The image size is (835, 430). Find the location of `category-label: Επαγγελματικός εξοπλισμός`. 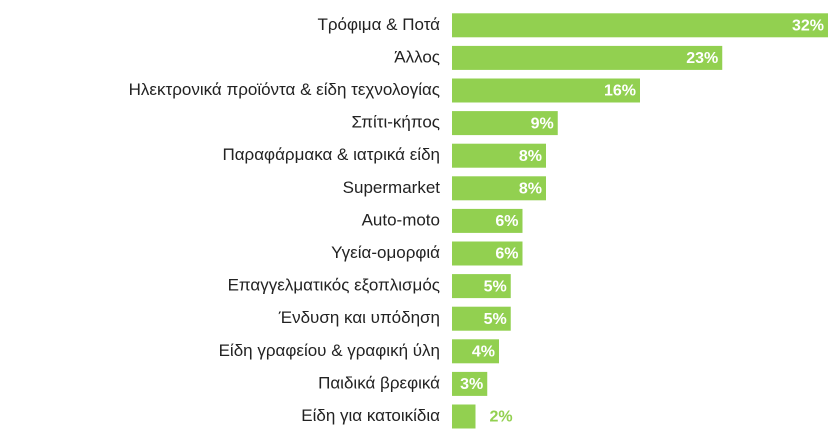

category-label: Επαγγελματικός εξοπλισμός is located at coordinates (334, 285).